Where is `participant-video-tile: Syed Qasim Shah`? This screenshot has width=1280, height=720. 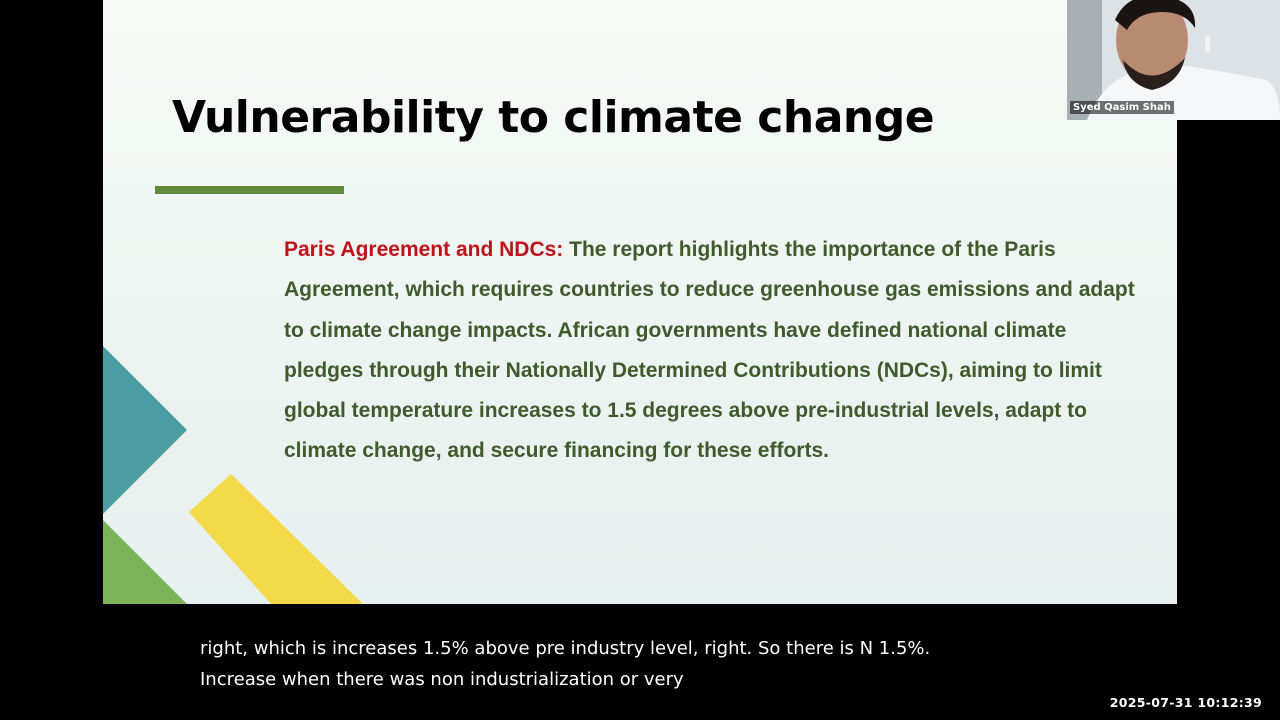 participant-video-tile: Syed Qasim Shah is located at coordinates (1173, 60).